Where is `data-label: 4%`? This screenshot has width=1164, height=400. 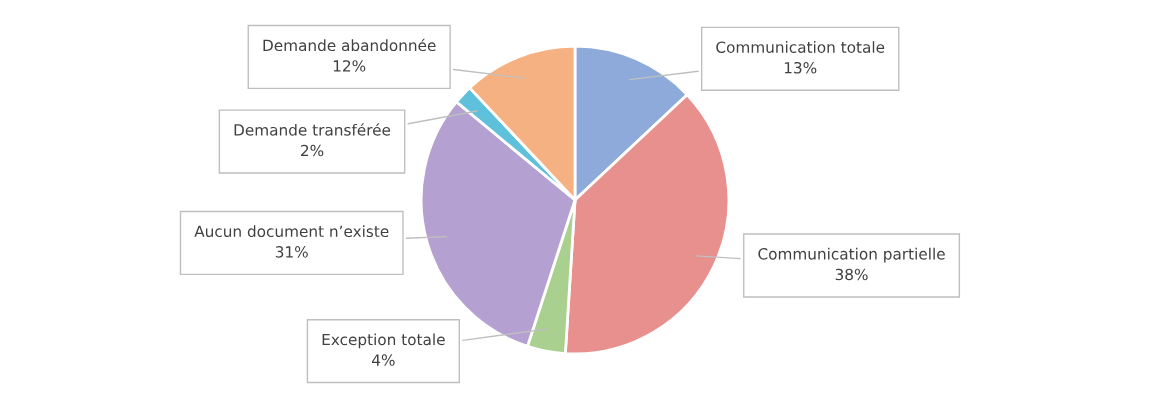 data-label: 4% is located at coordinates (383, 360).